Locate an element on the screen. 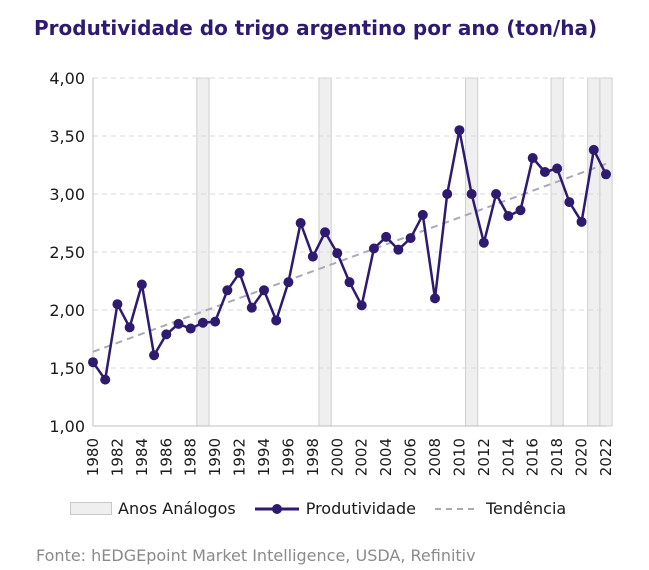 The width and height of the screenshot is (649, 570). data-point-1988 is located at coordinates (190, 328).